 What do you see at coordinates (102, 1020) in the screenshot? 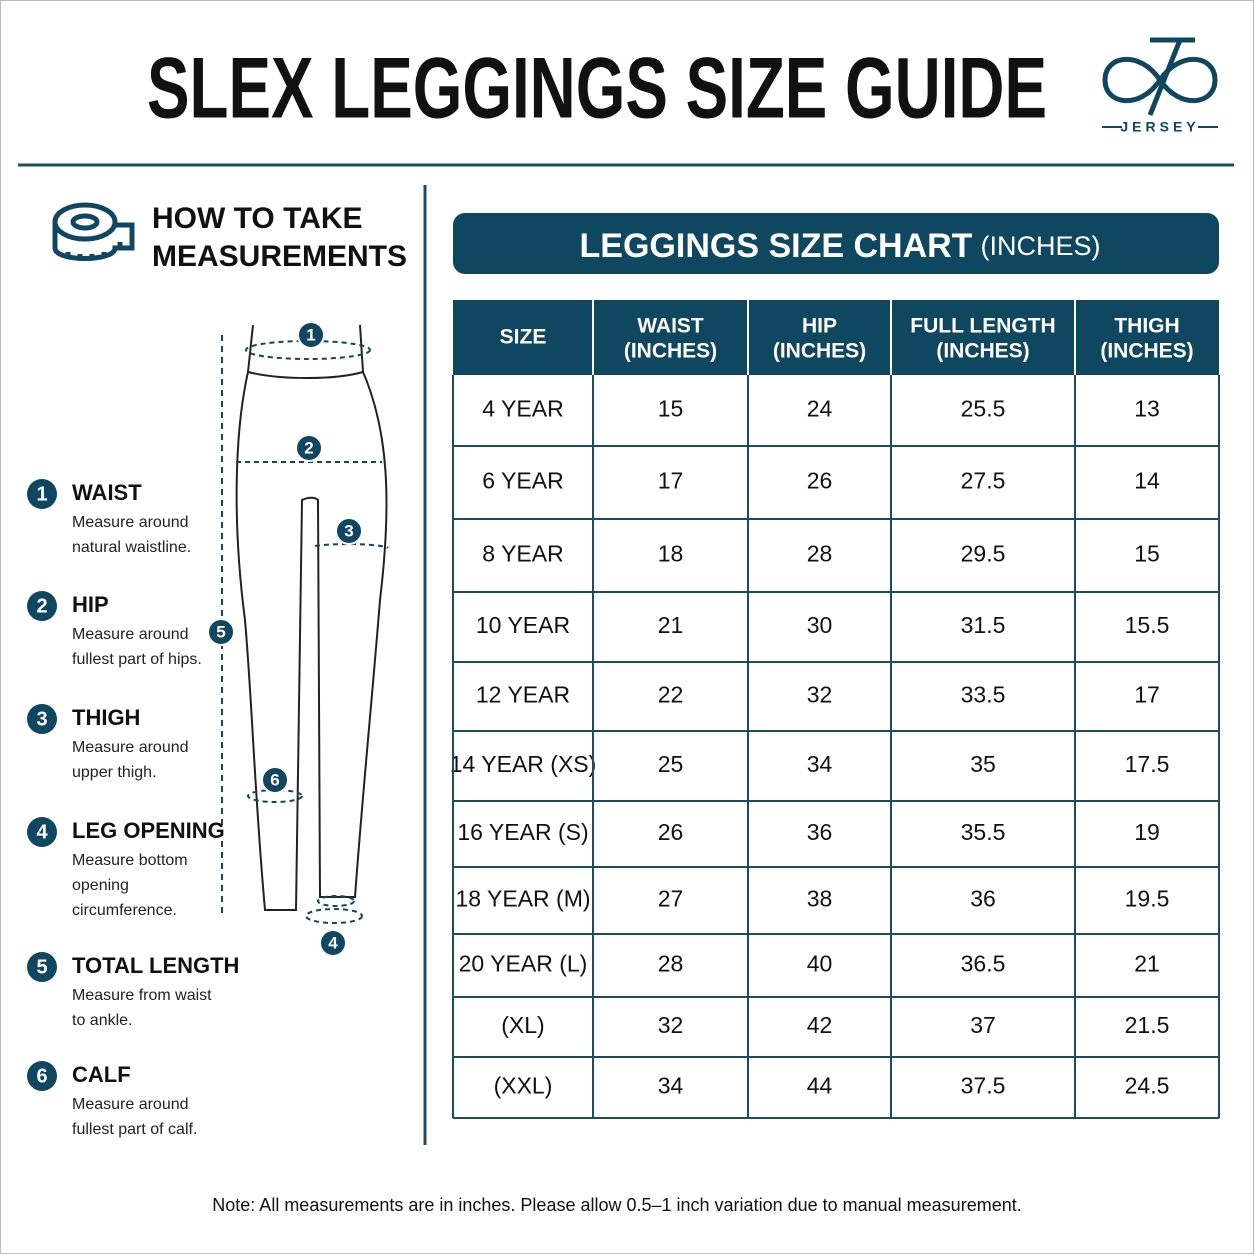
I see `step-description: to ankle.` at bounding box center [102, 1020].